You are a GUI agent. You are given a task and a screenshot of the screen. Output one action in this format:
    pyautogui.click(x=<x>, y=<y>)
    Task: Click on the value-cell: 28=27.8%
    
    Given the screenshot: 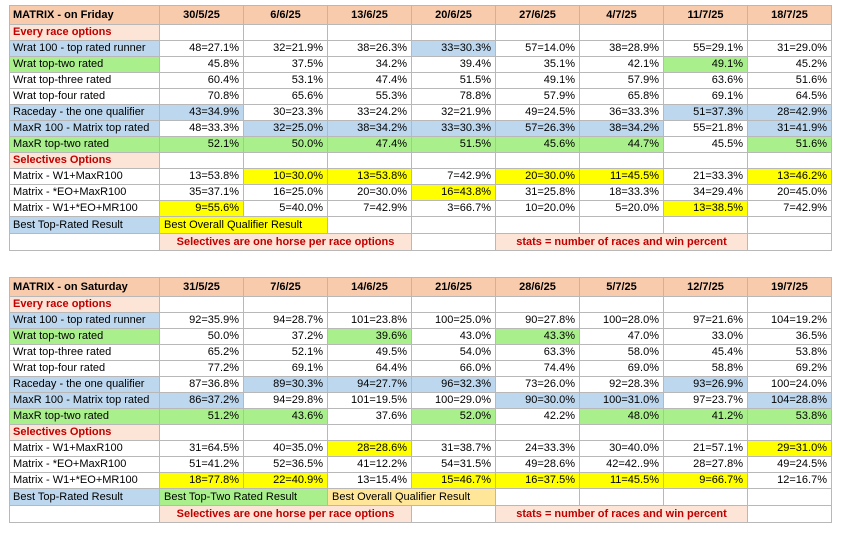 What is the action you would take?
    pyautogui.click(x=705, y=464)
    